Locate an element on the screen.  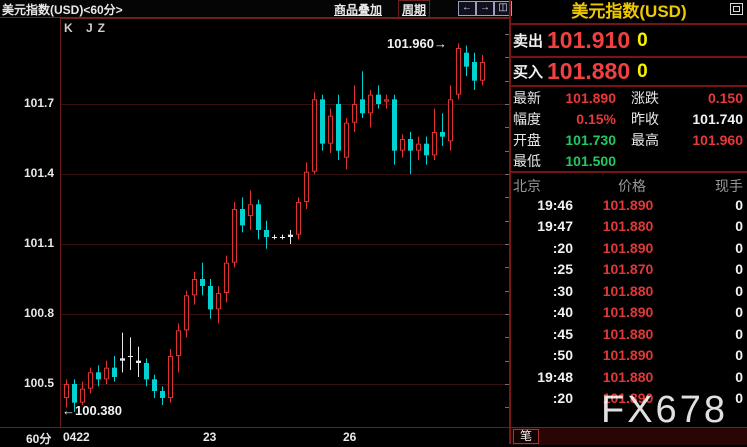
table-row: :30 101.880 0 is located at coordinates (629, 291).